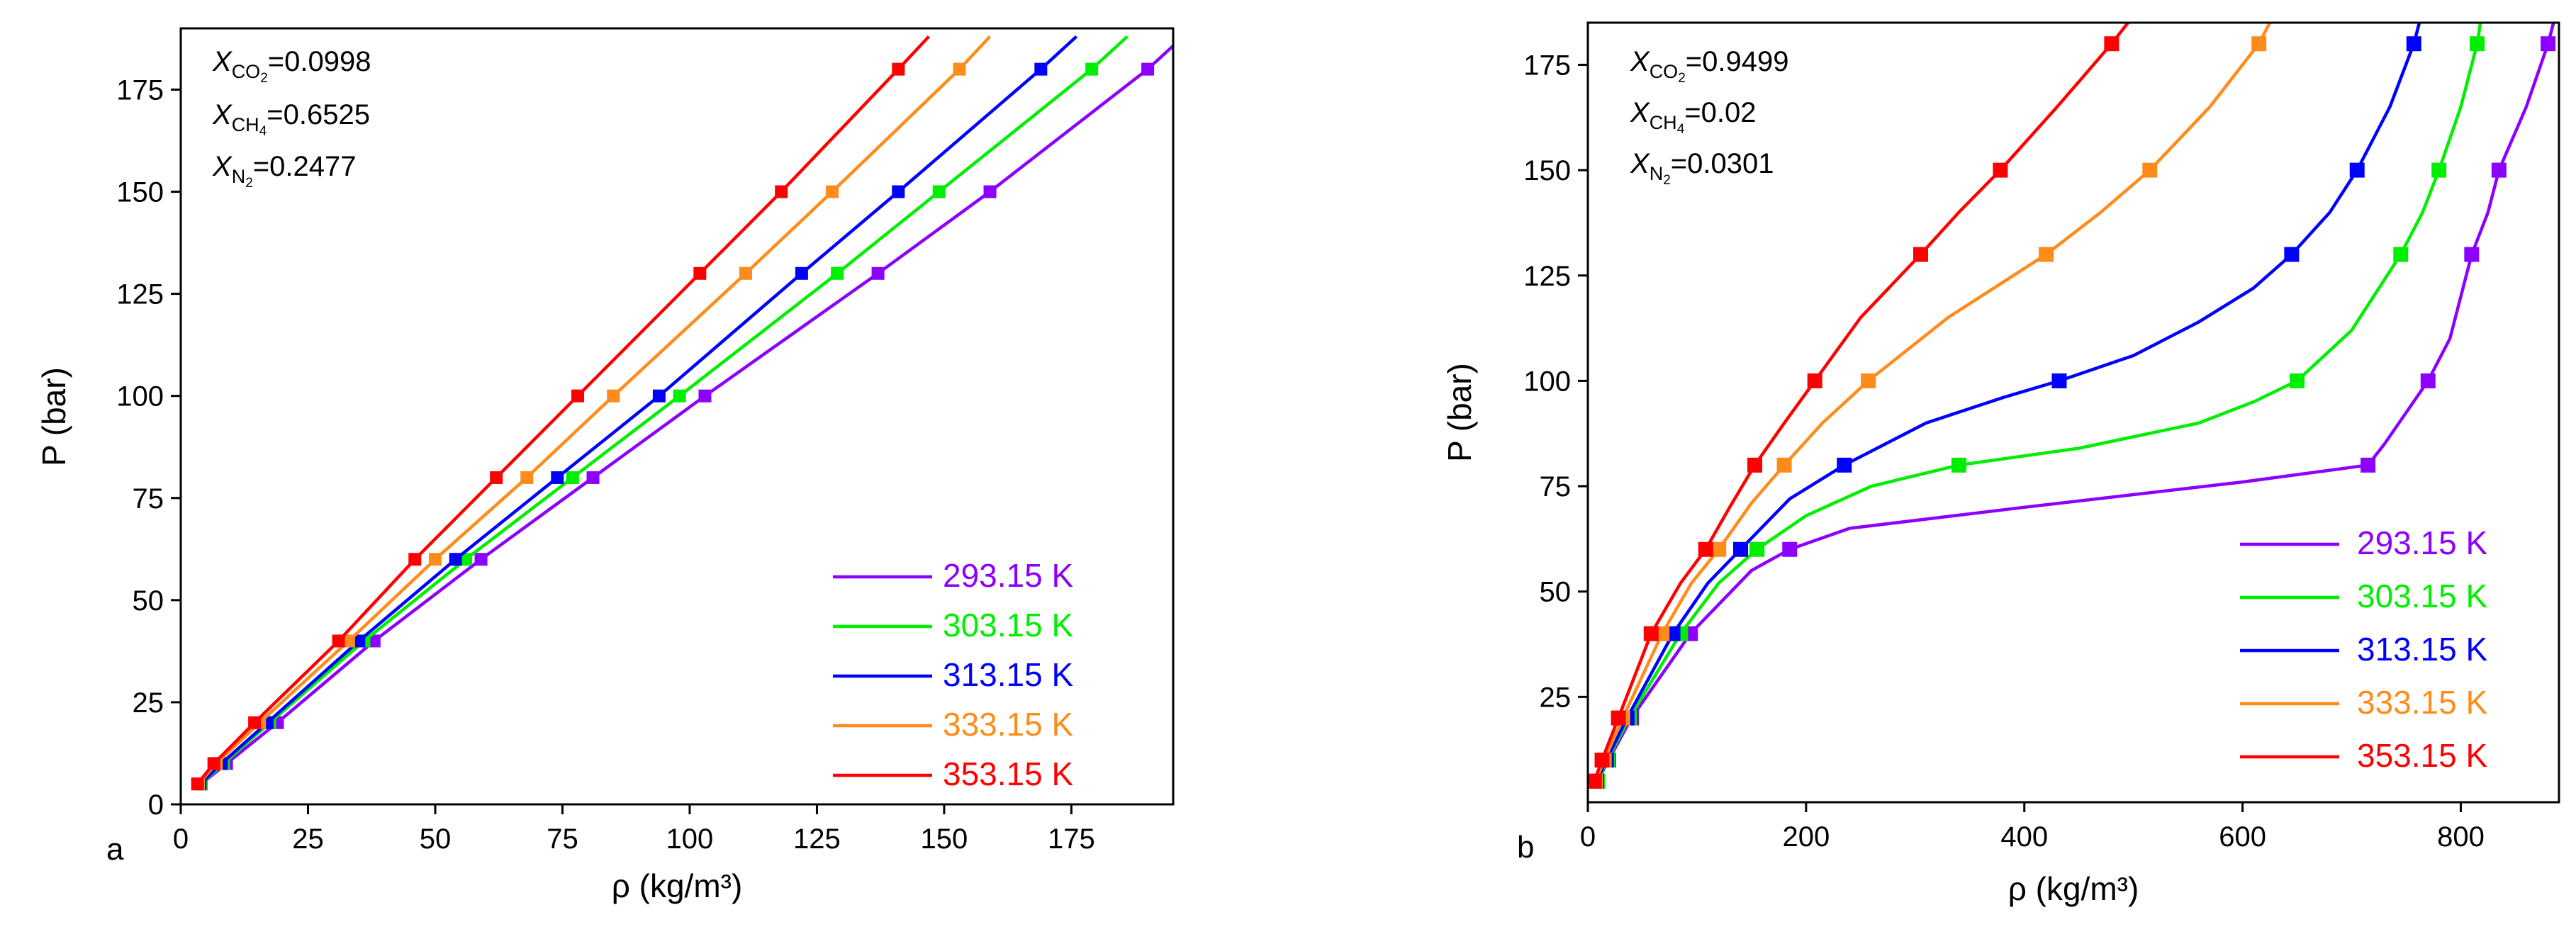  What do you see at coordinates (944, 839) in the screenshot?
I see `panel-a-x-tick-label-6: 150` at bounding box center [944, 839].